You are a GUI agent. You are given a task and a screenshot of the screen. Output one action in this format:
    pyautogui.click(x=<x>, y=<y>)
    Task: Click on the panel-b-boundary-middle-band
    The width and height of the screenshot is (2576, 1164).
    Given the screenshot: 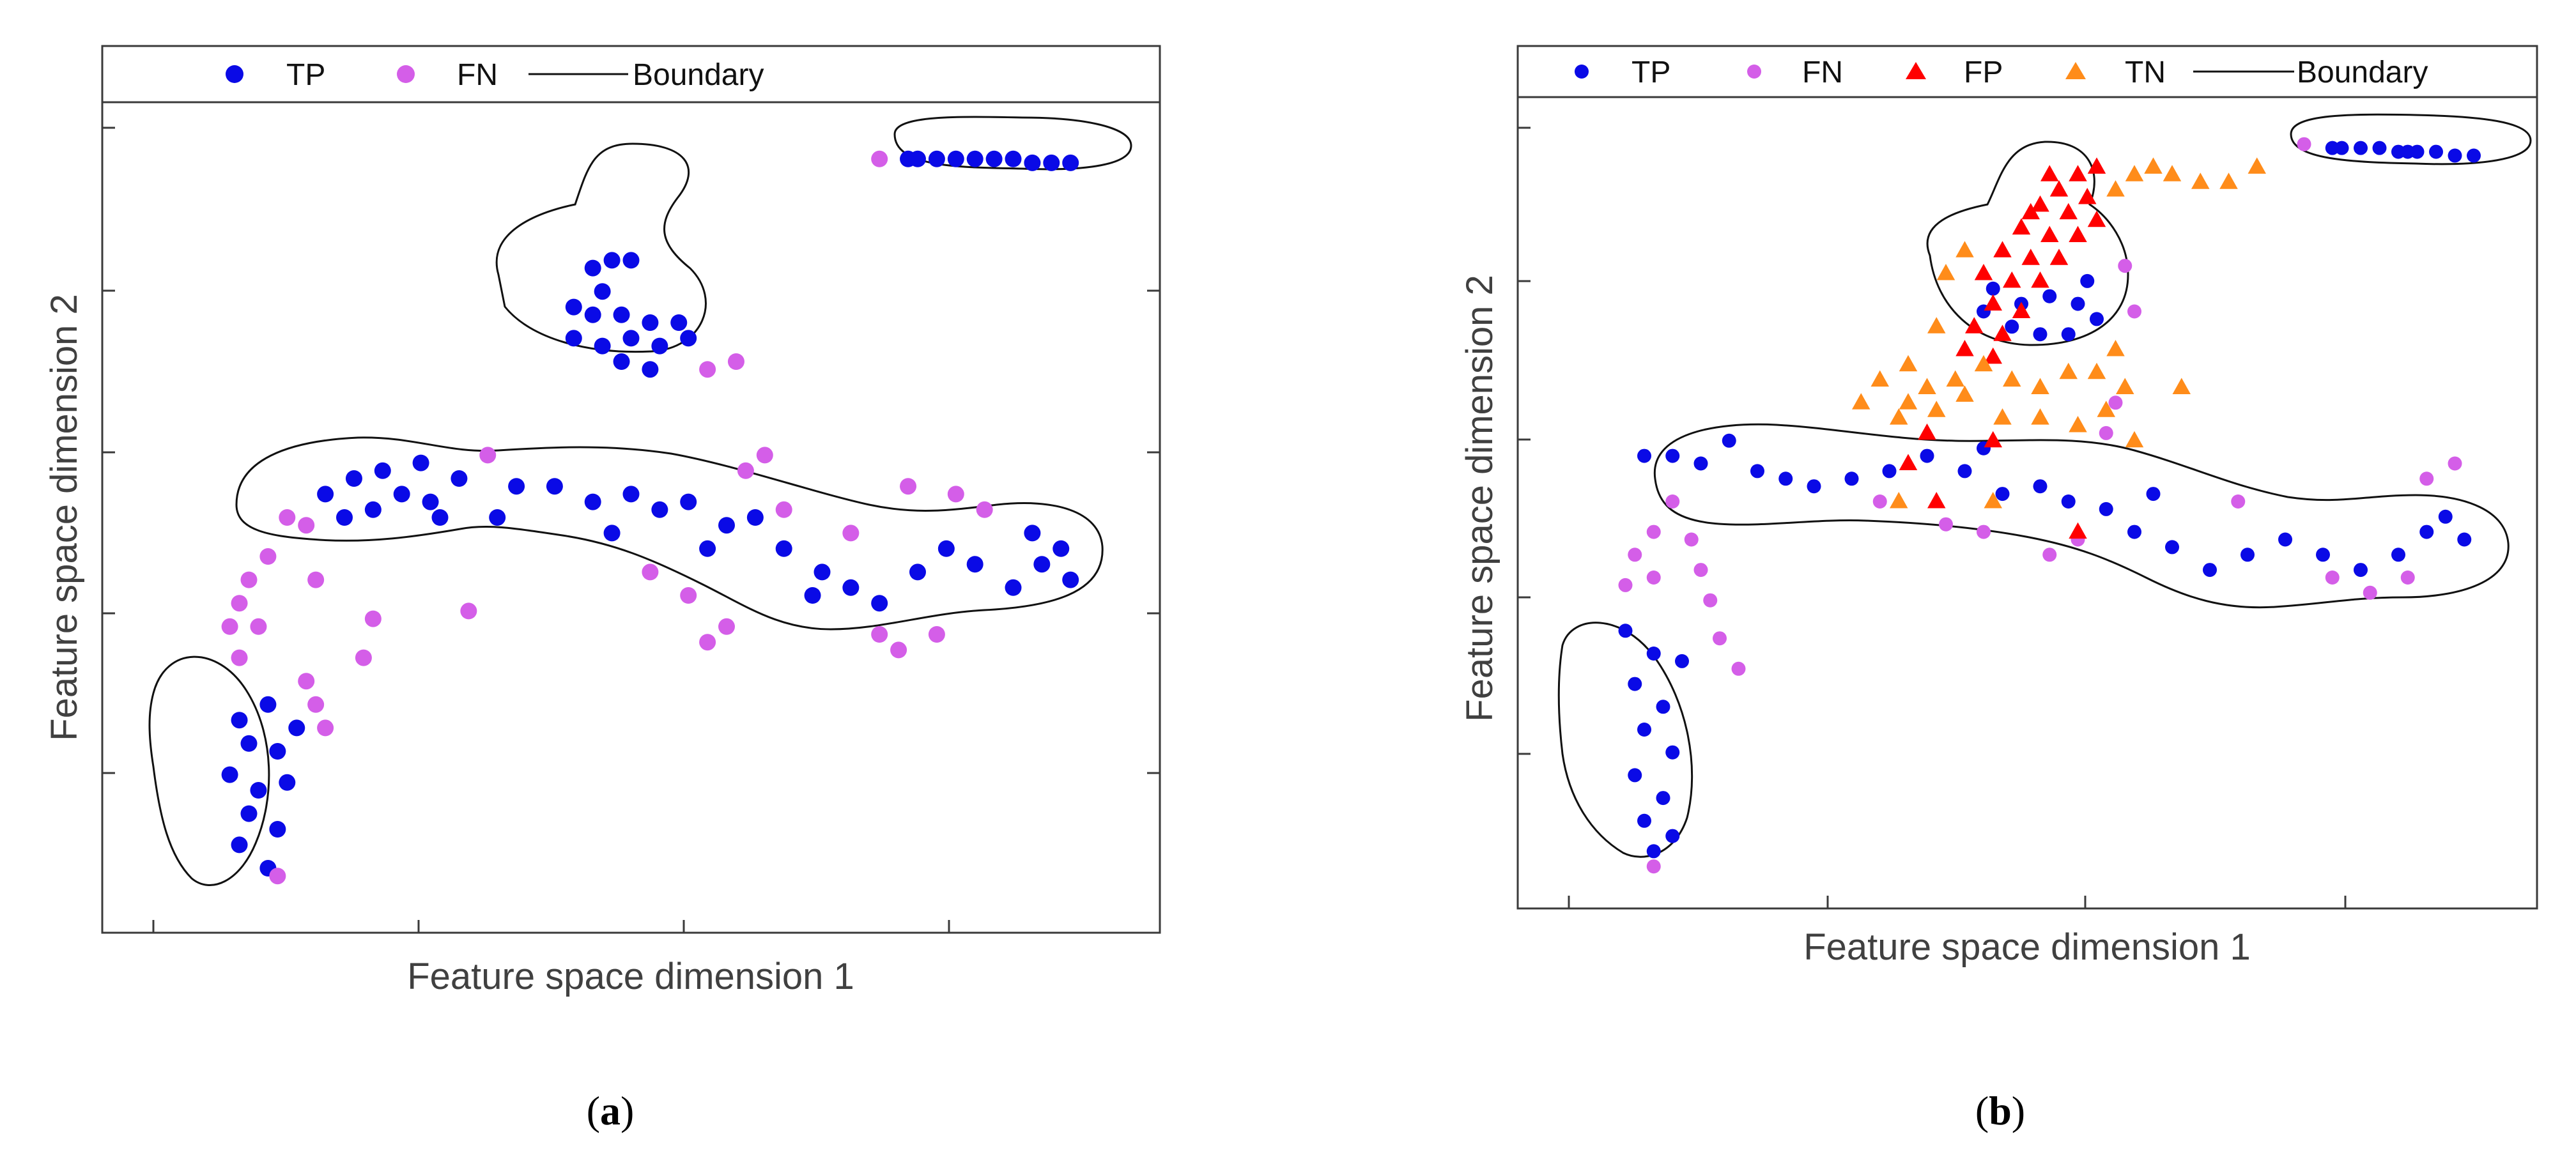 What is the action you would take?
    pyautogui.click(x=2081, y=516)
    